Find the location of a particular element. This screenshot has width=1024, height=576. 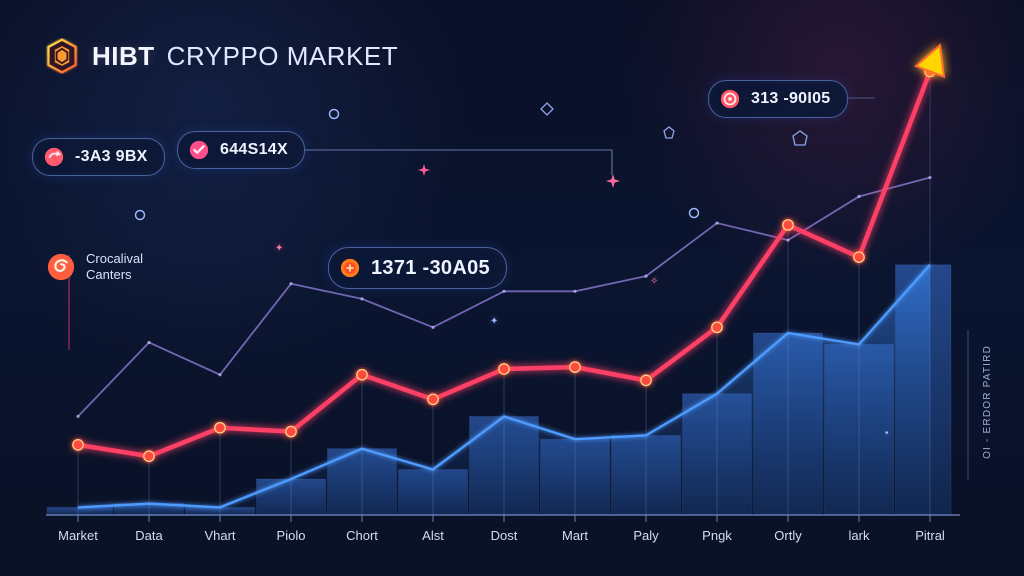

x-tick-label-9: Pngk is located at coordinates (717, 535).